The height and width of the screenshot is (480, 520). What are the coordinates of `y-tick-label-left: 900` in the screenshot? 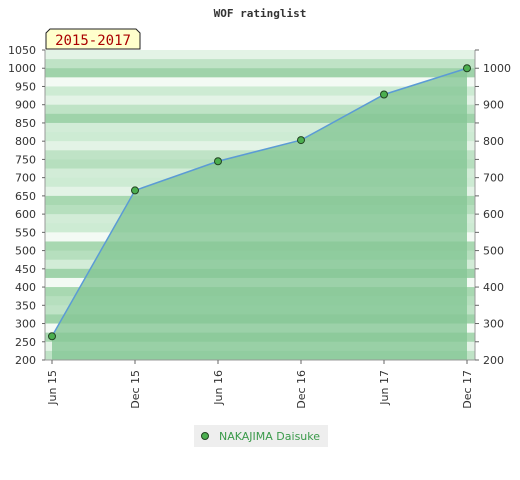 It's located at (25, 105).